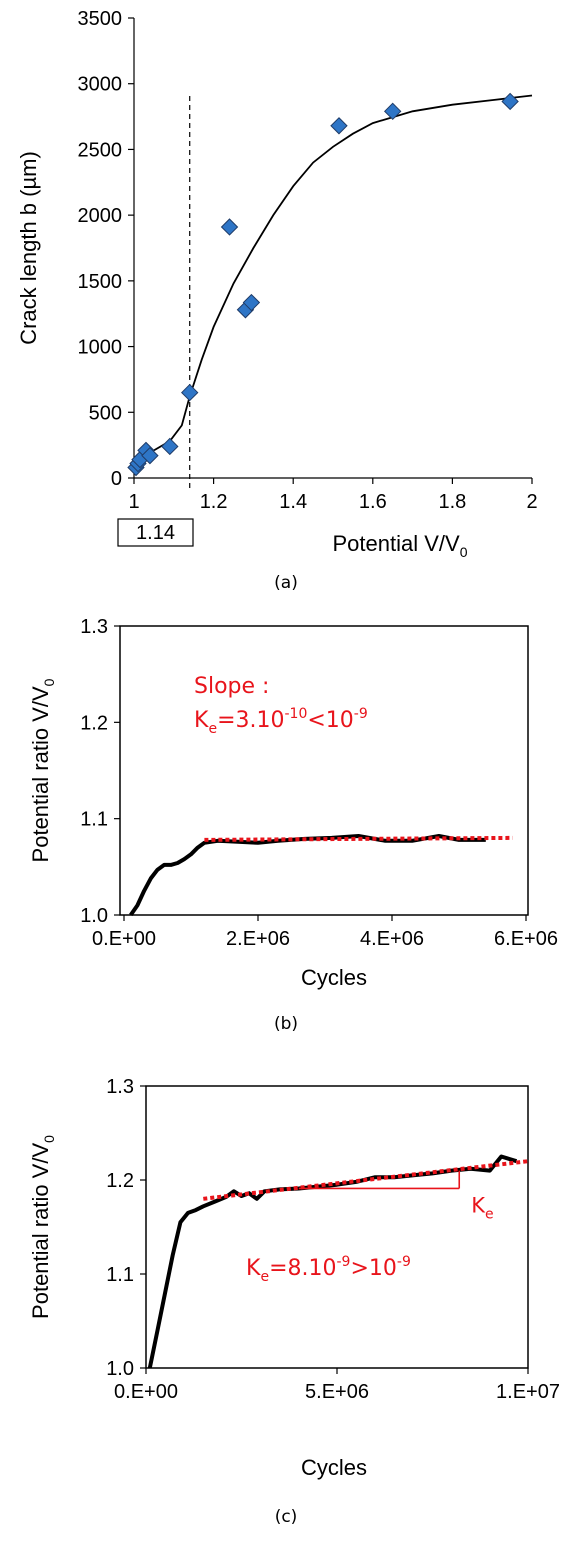 The width and height of the screenshot is (573, 1548). I want to click on chart-c-y-tick-label: 1.2, so click(120, 1181).